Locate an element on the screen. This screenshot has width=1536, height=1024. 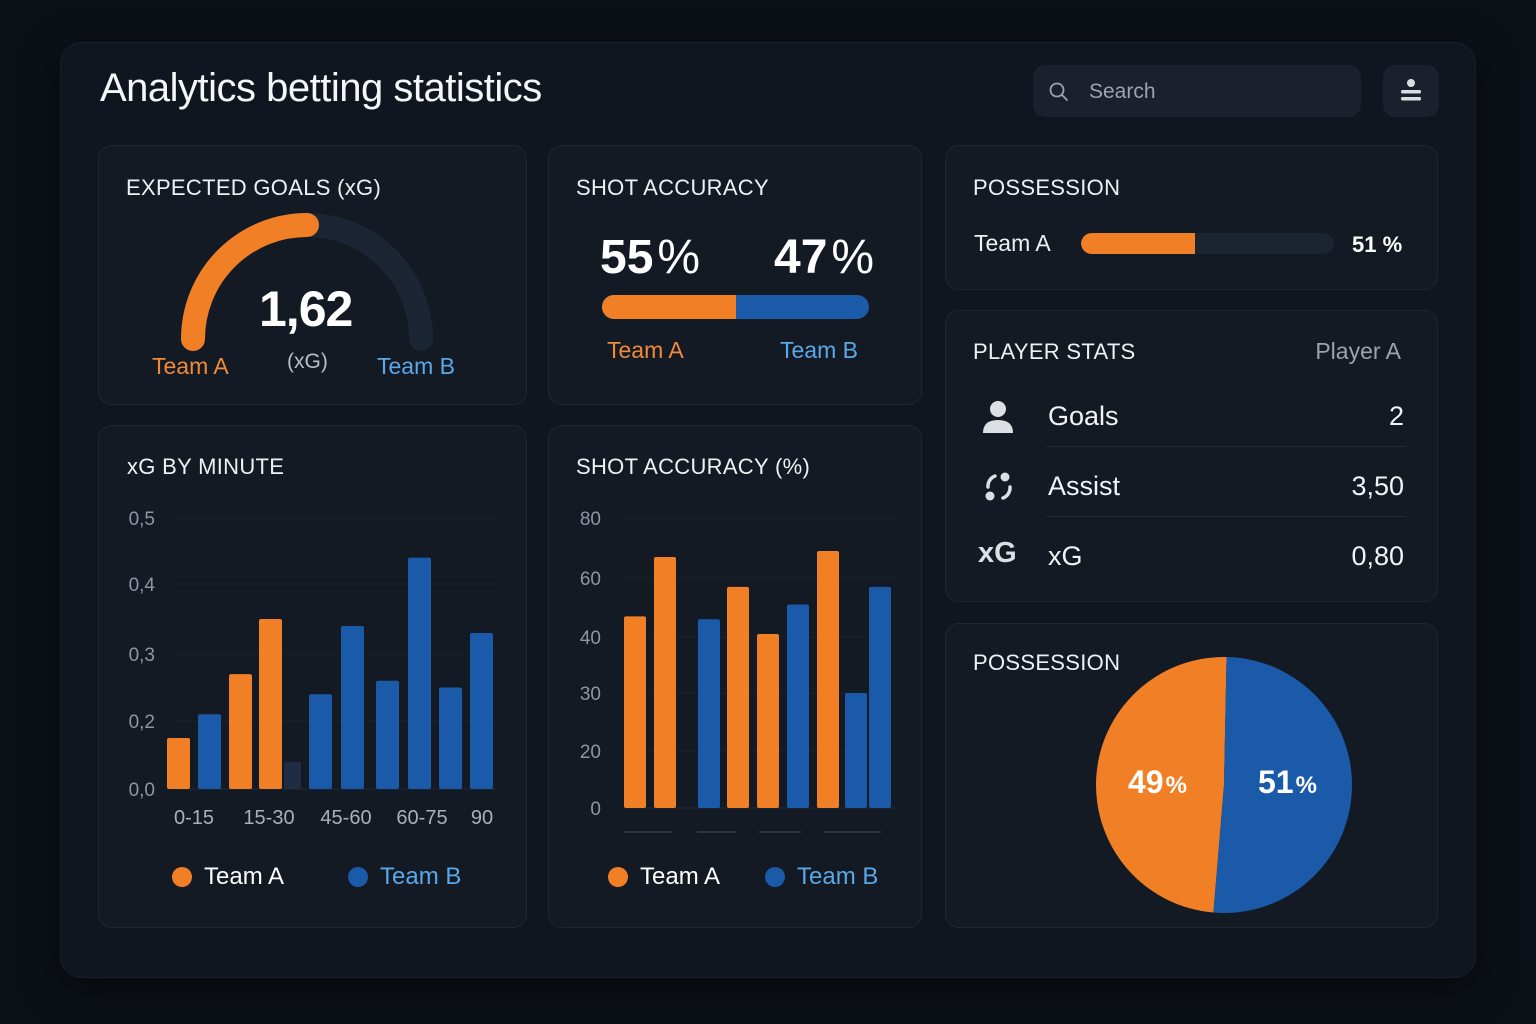
y-tick-label: 0,0 is located at coordinates (142, 790).